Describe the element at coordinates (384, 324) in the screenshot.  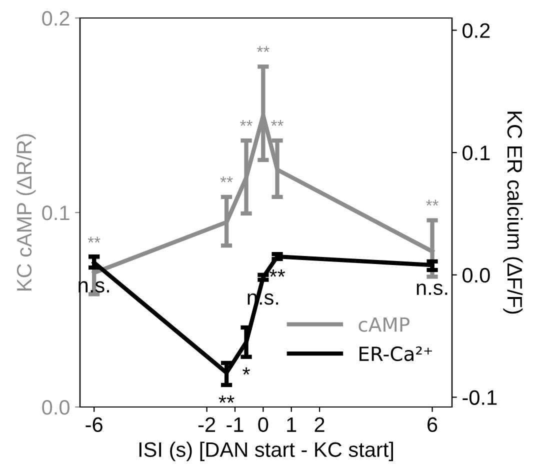
I see `legend-label: cAMP` at that location.